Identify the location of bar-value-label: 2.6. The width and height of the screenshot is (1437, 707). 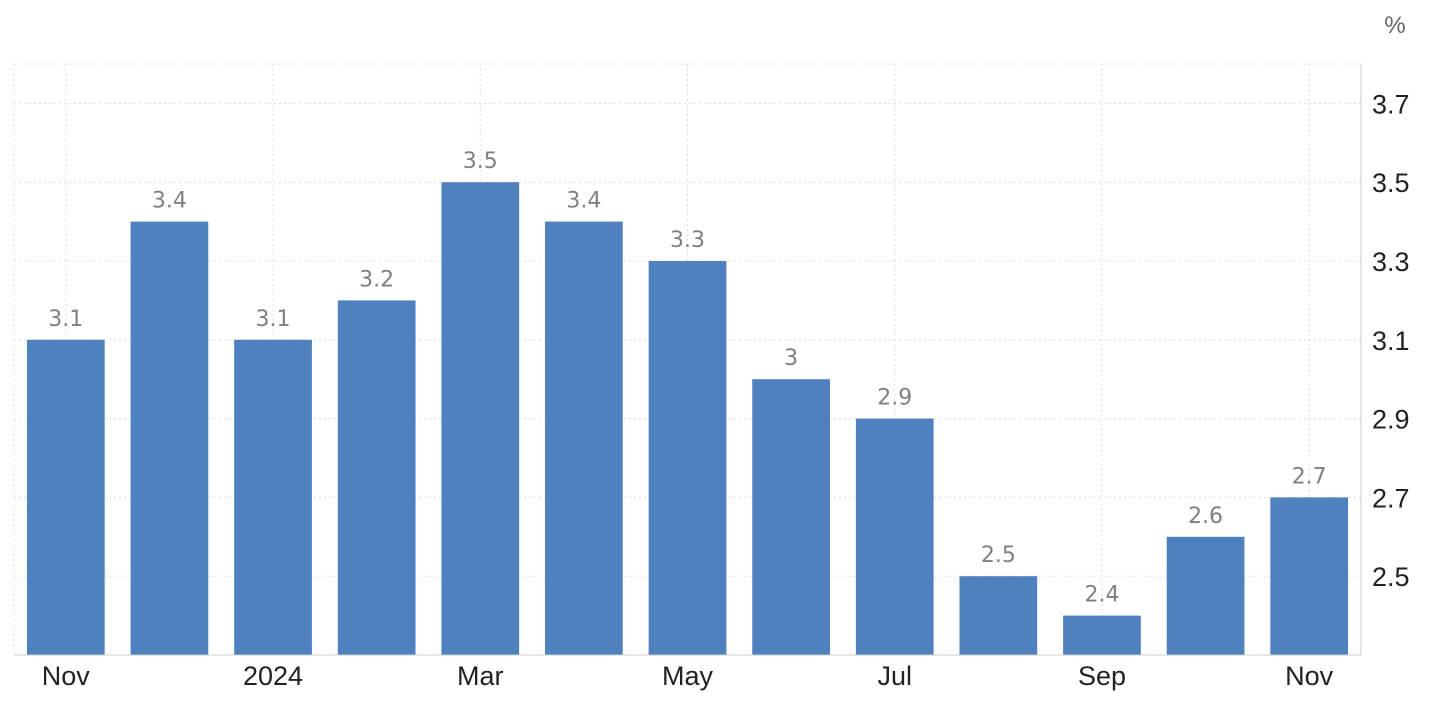
(1205, 516).